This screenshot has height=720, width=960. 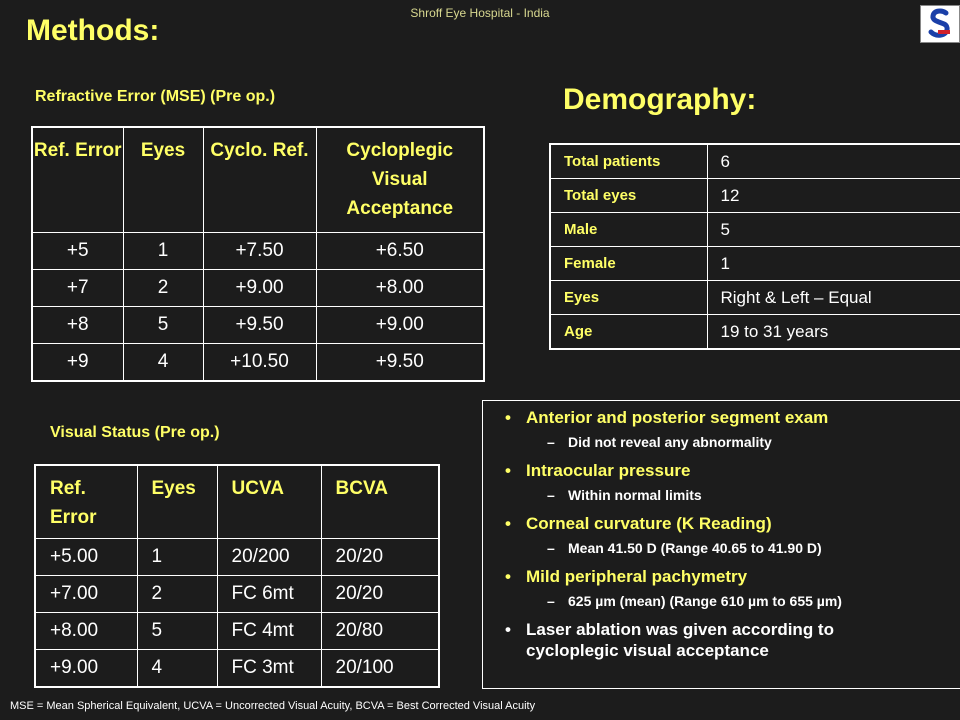 What do you see at coordinates (628, 263) in the screenshot?
I see `demography-label: Female` at bounding box center [628, 263].